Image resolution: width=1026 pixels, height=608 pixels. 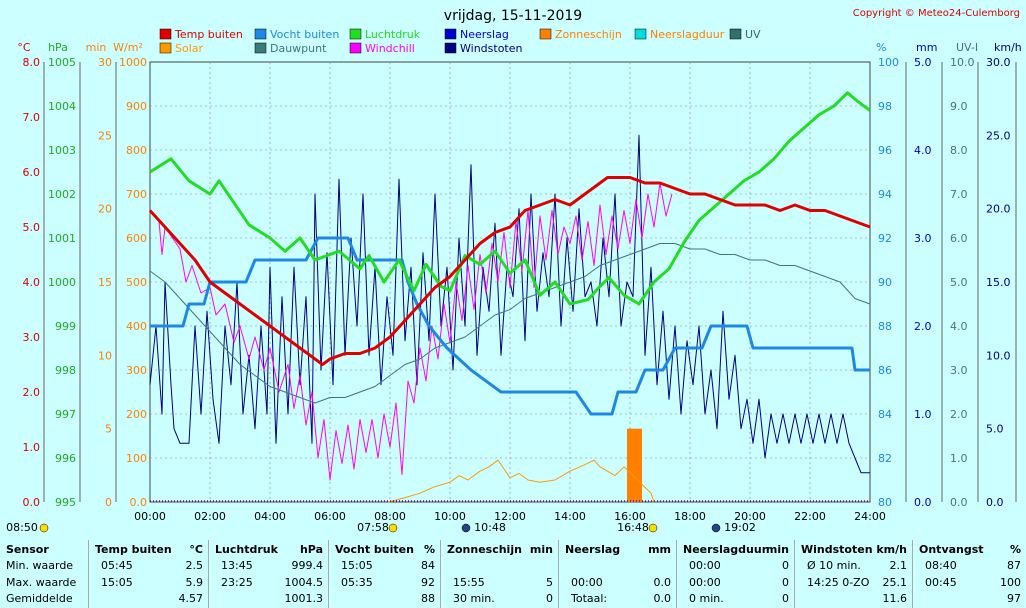 What do you see at coordinates (128, 47) in the screenshot?
I see `axis-unit: W/m²` at bounding box center [128, 47].